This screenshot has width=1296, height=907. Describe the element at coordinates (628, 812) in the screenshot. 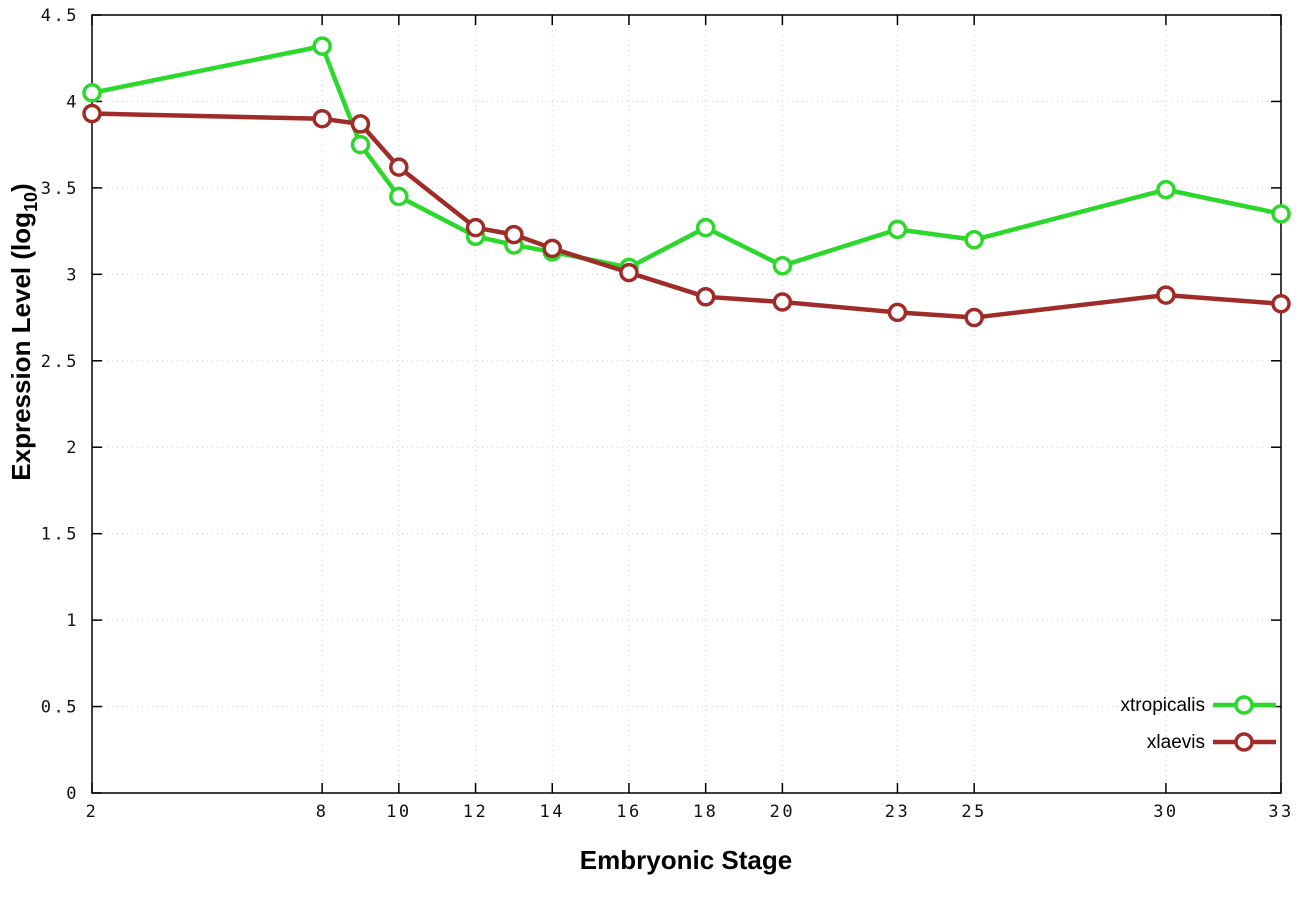

I see `x-tick-label: 16` at that location.